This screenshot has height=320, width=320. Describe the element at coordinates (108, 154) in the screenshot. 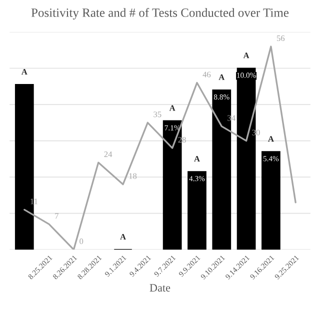

I see `data-label: 24` at that location.